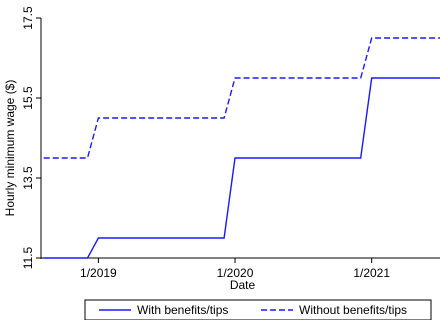 The image size is (440, 320). I want to click on x-tick-label: 1/2019, so click(98, 273).